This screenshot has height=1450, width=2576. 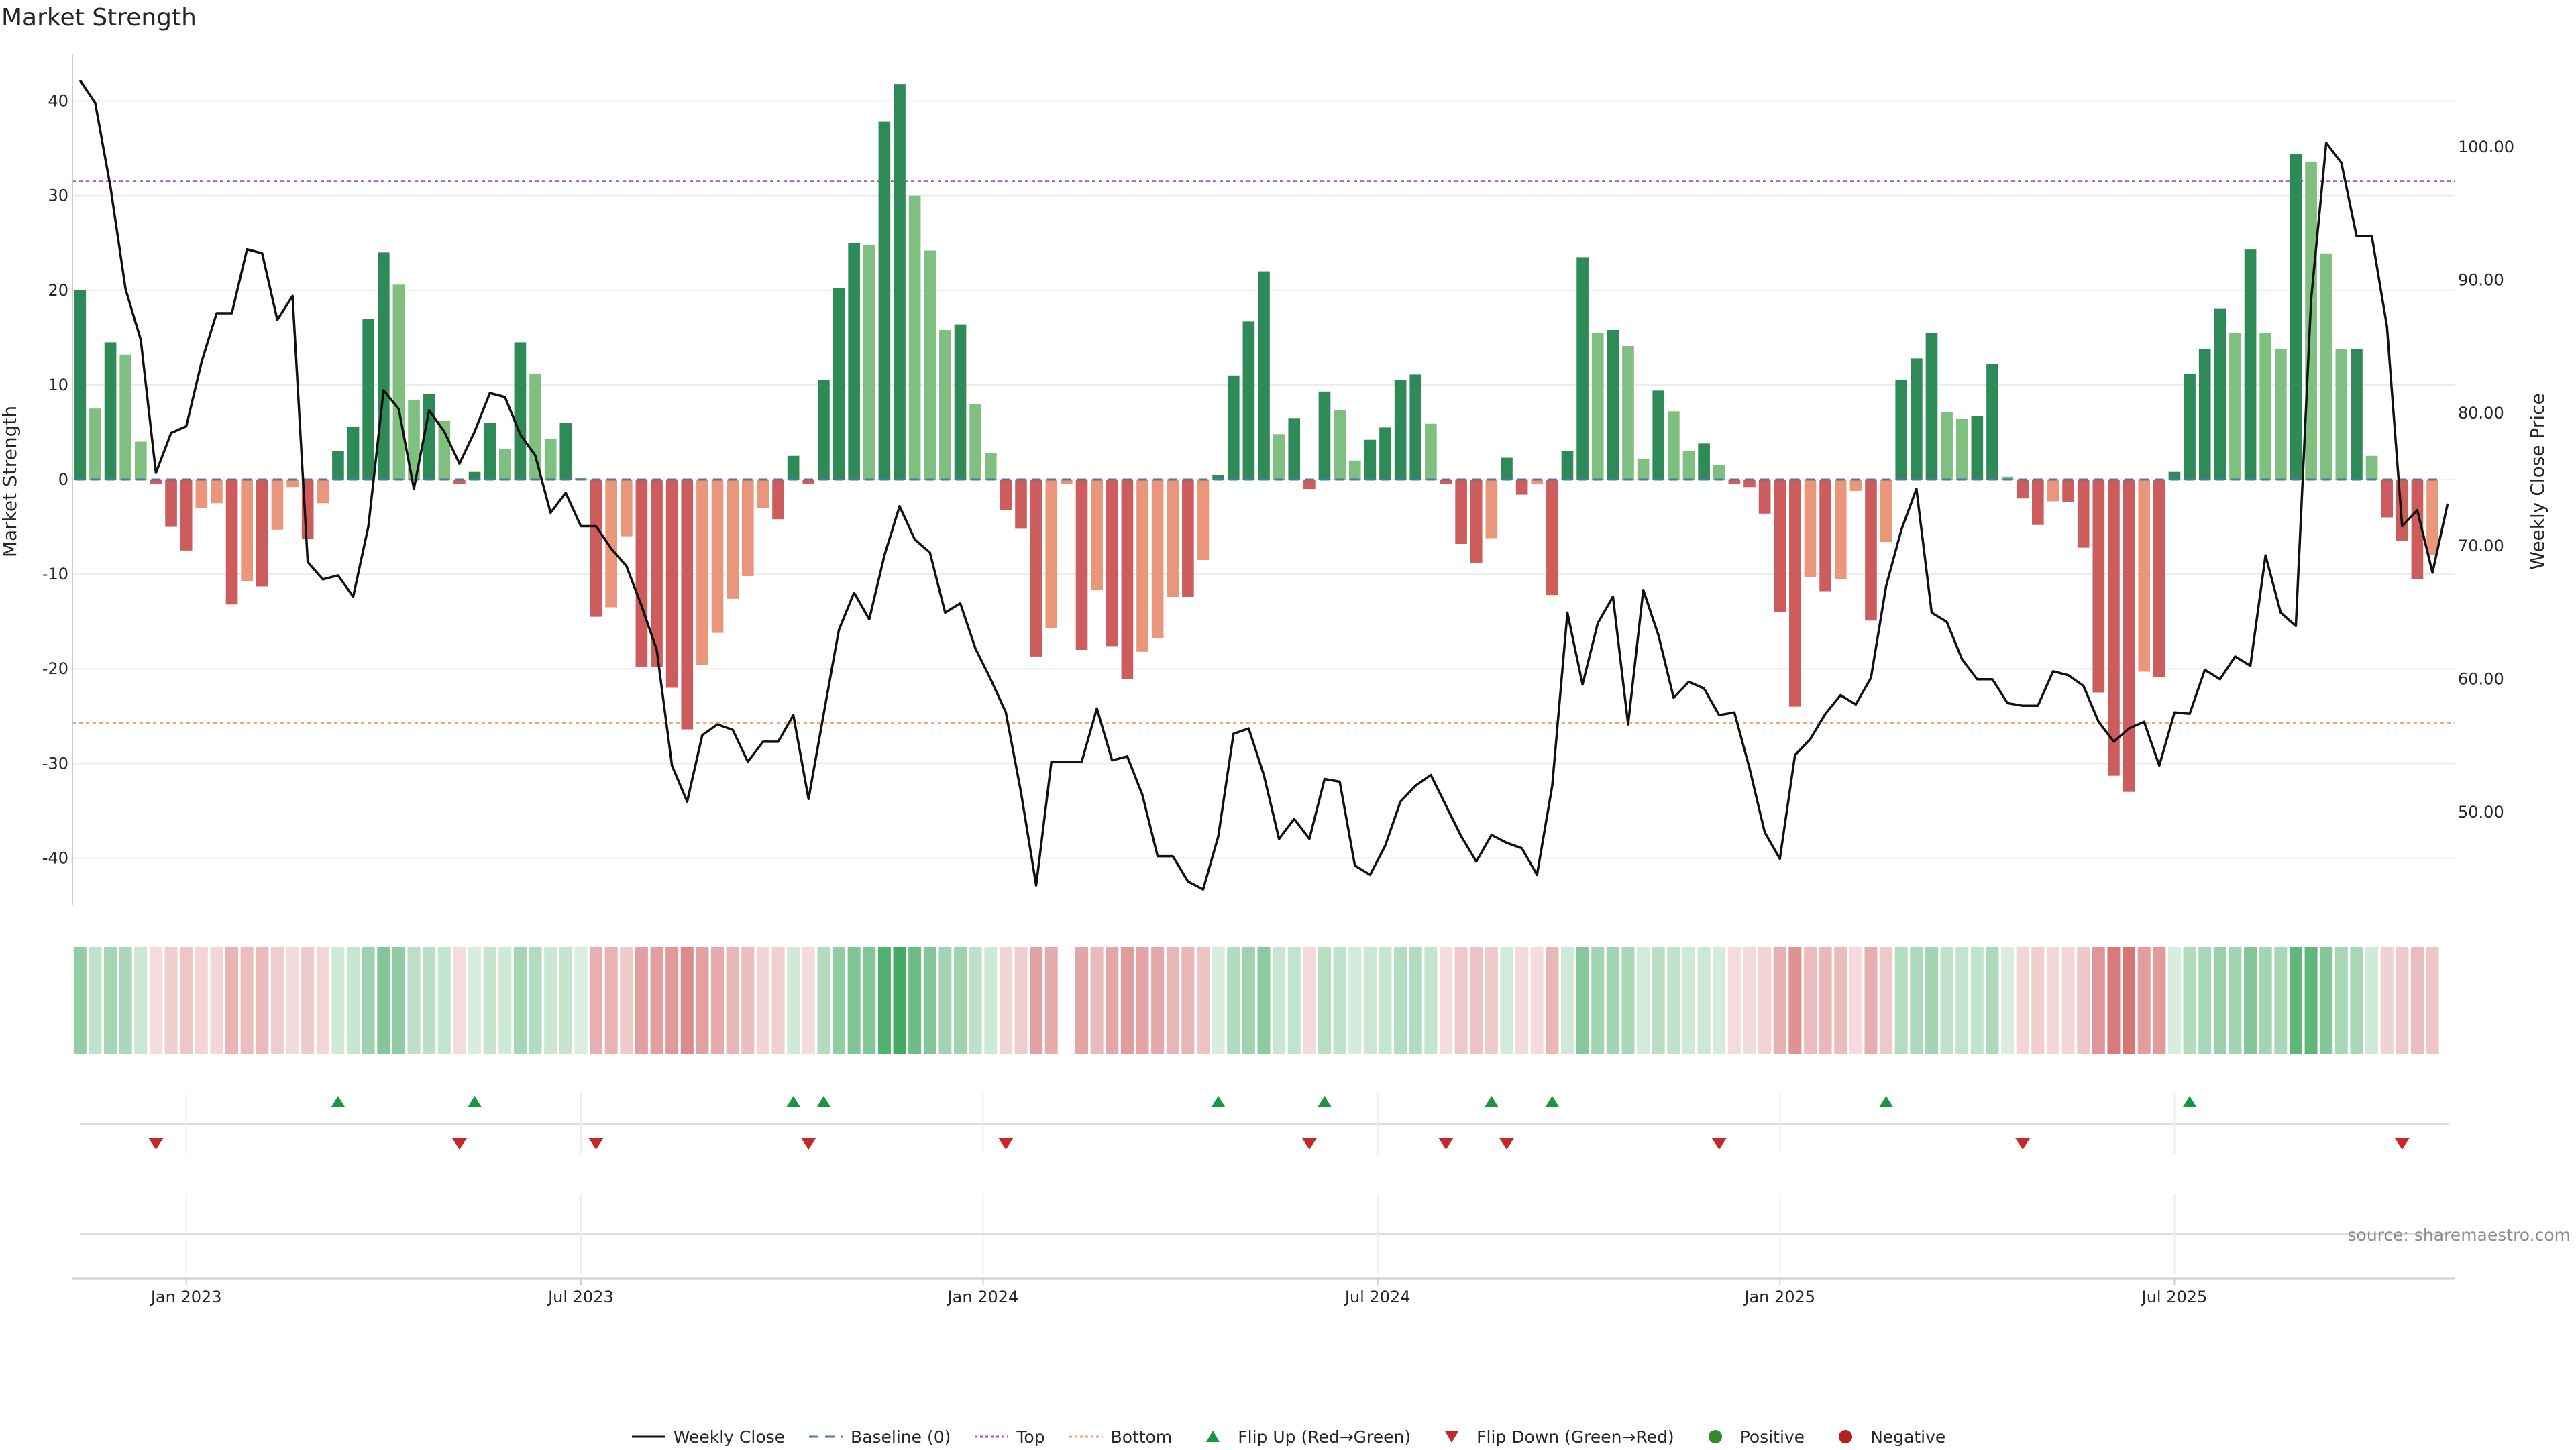 I want to click on legend-item: Weekly Close, so click(x=708, y=1437).